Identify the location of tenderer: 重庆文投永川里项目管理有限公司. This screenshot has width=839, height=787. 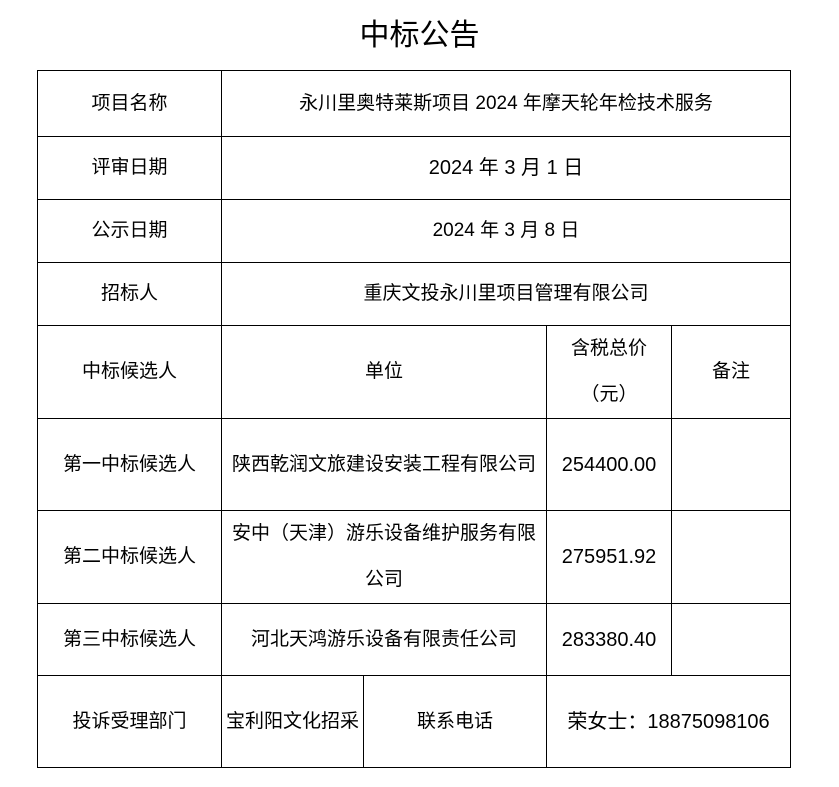
(506, 294).